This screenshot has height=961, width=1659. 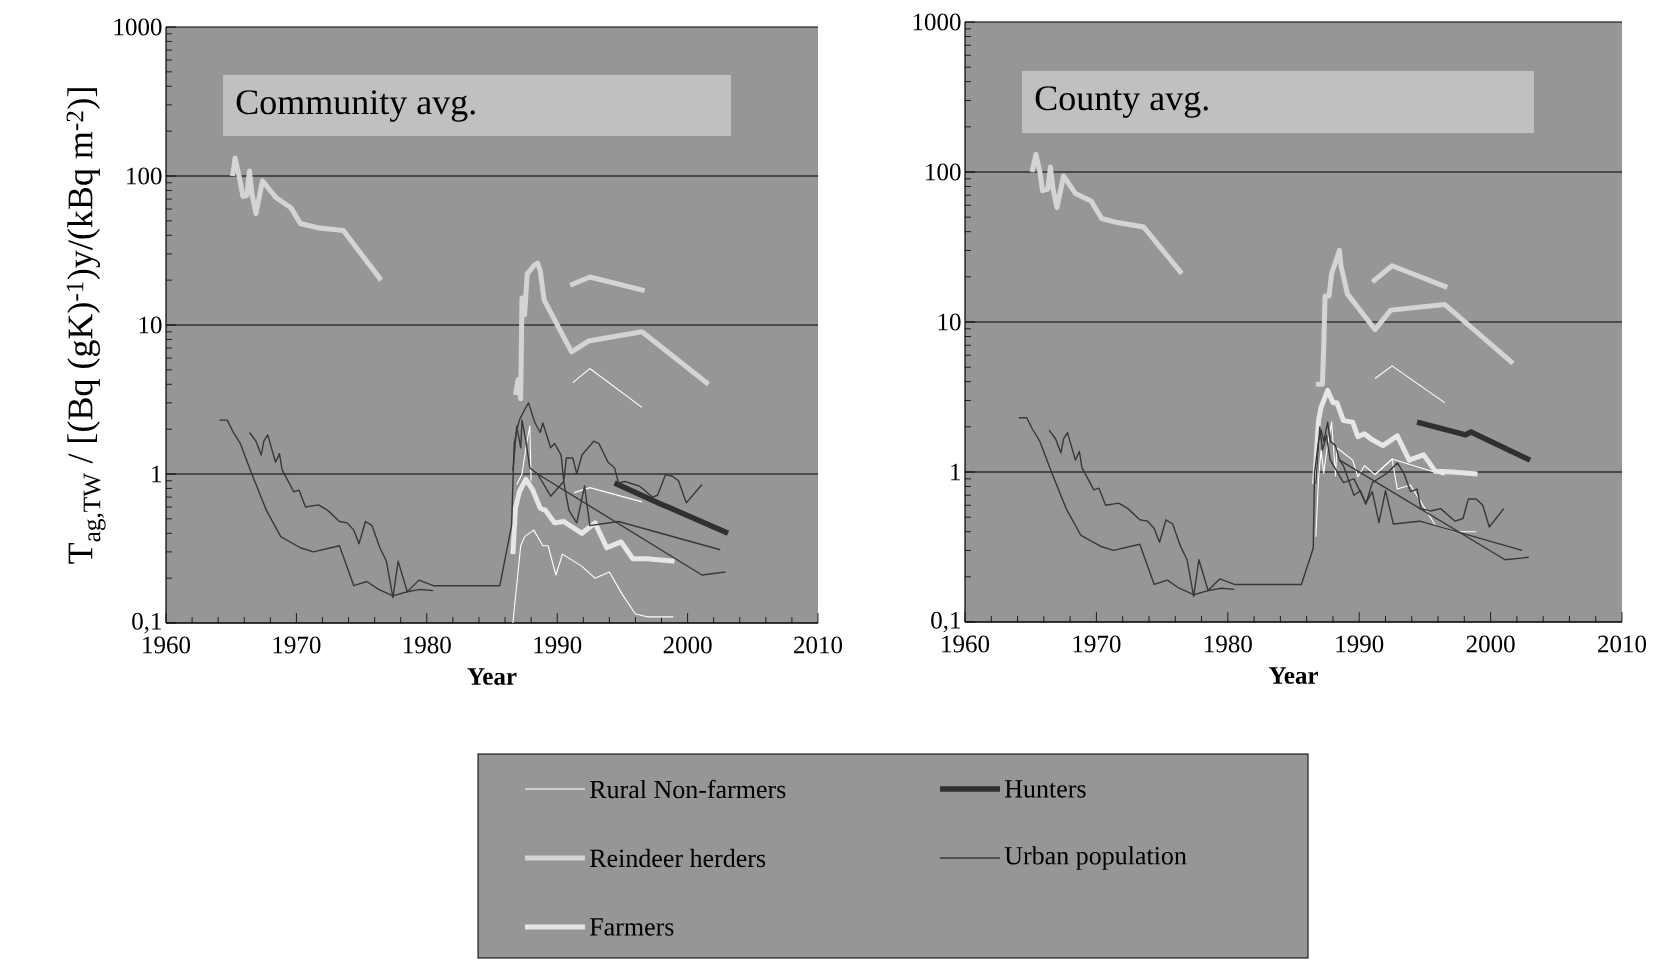 I want to click on text: Community avg., so click(x=355, y=106).